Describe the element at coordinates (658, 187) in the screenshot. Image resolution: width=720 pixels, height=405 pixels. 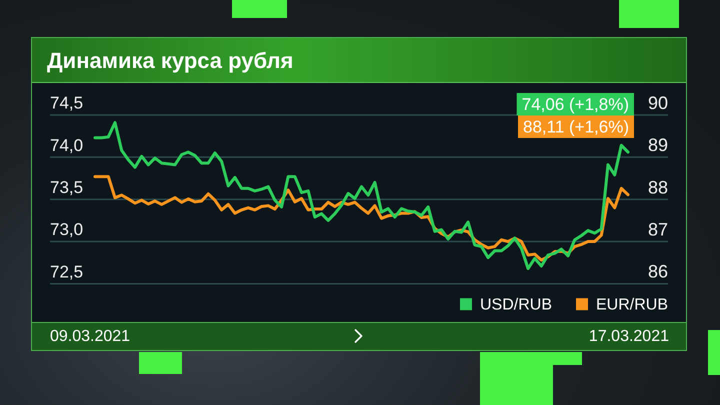
I see `y2-tick-label: 88` at that location.